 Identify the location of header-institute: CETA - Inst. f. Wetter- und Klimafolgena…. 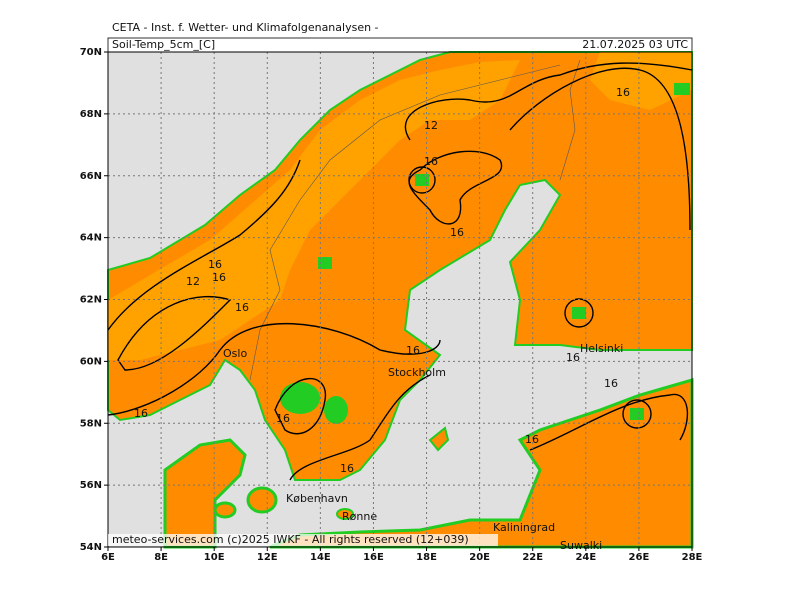
(245, 27).